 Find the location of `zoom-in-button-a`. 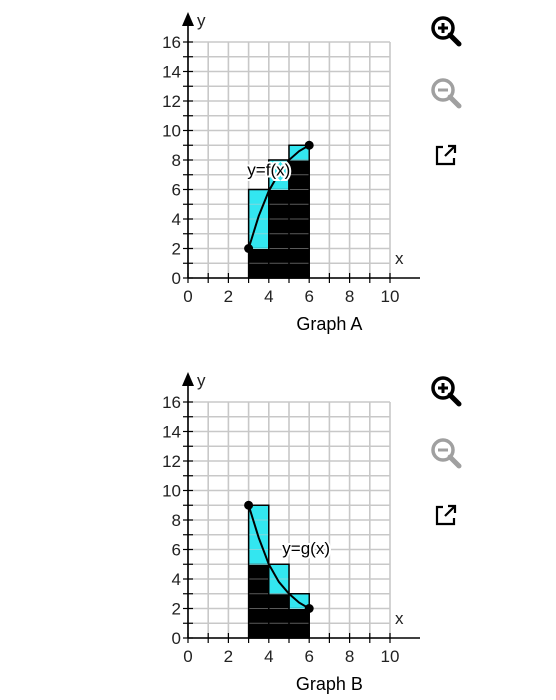

zoom-in-button-a is located at coordinates (446, 31).